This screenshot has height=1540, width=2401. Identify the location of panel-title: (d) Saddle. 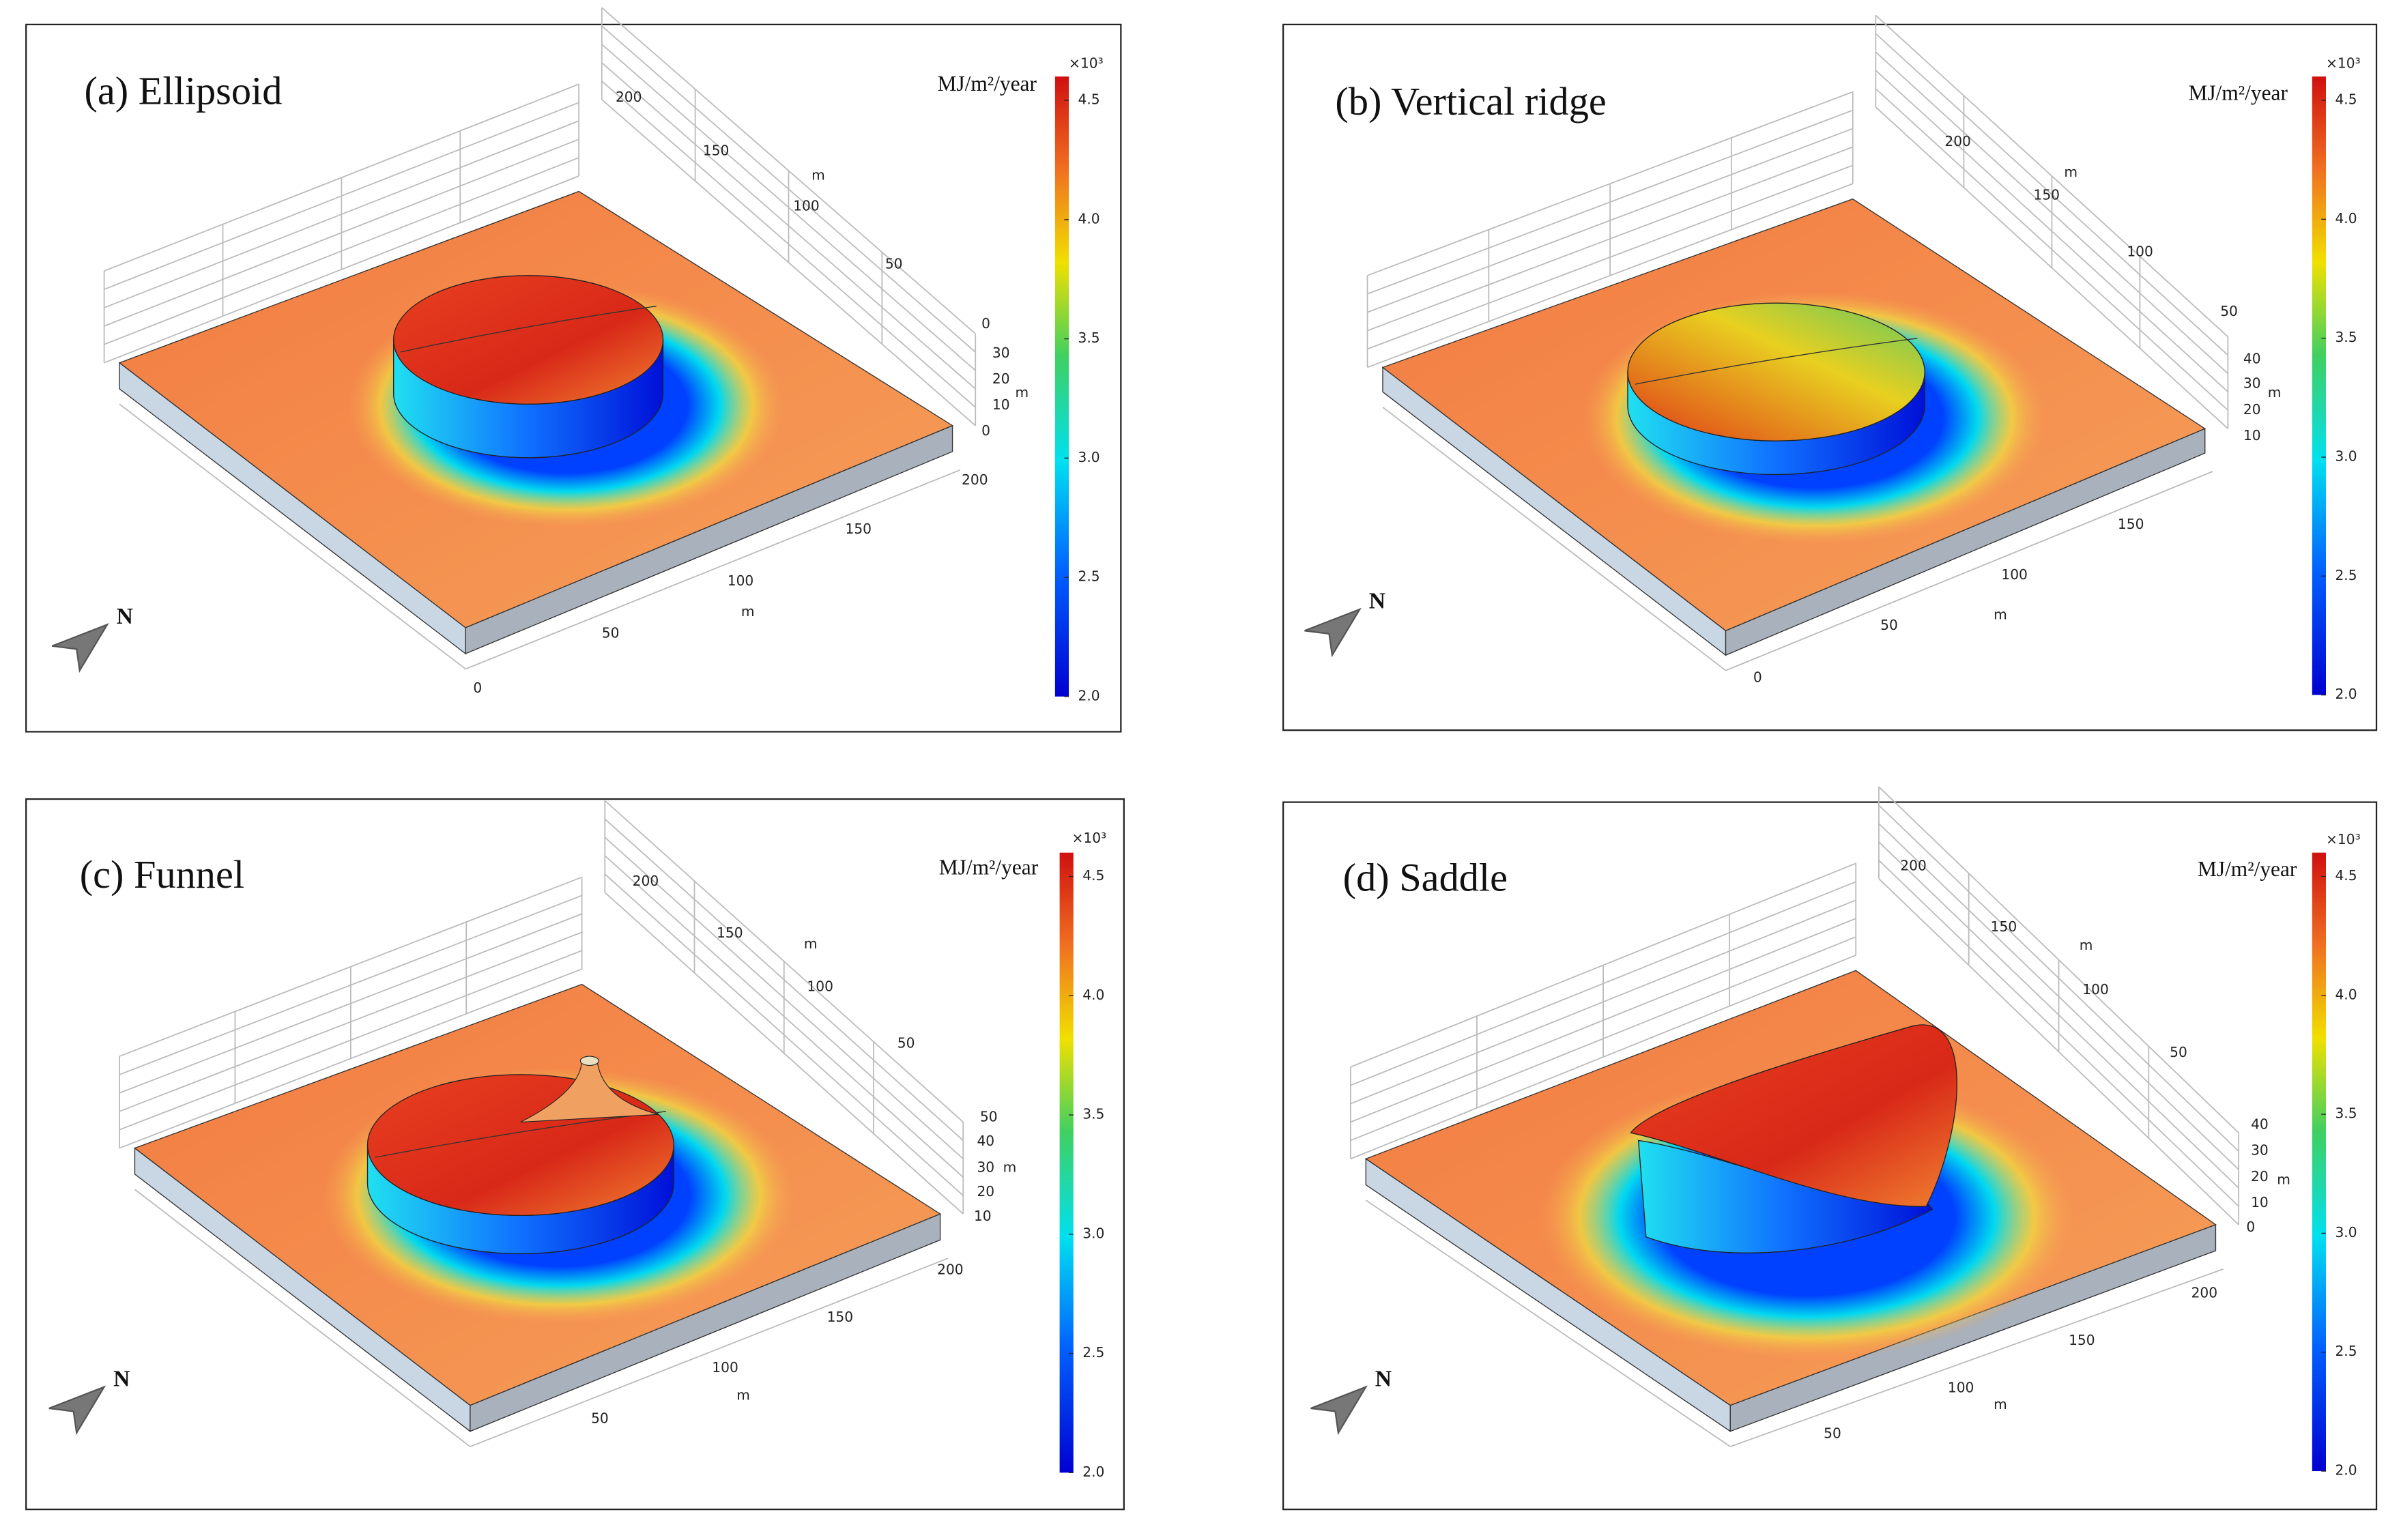
(1425, 878).